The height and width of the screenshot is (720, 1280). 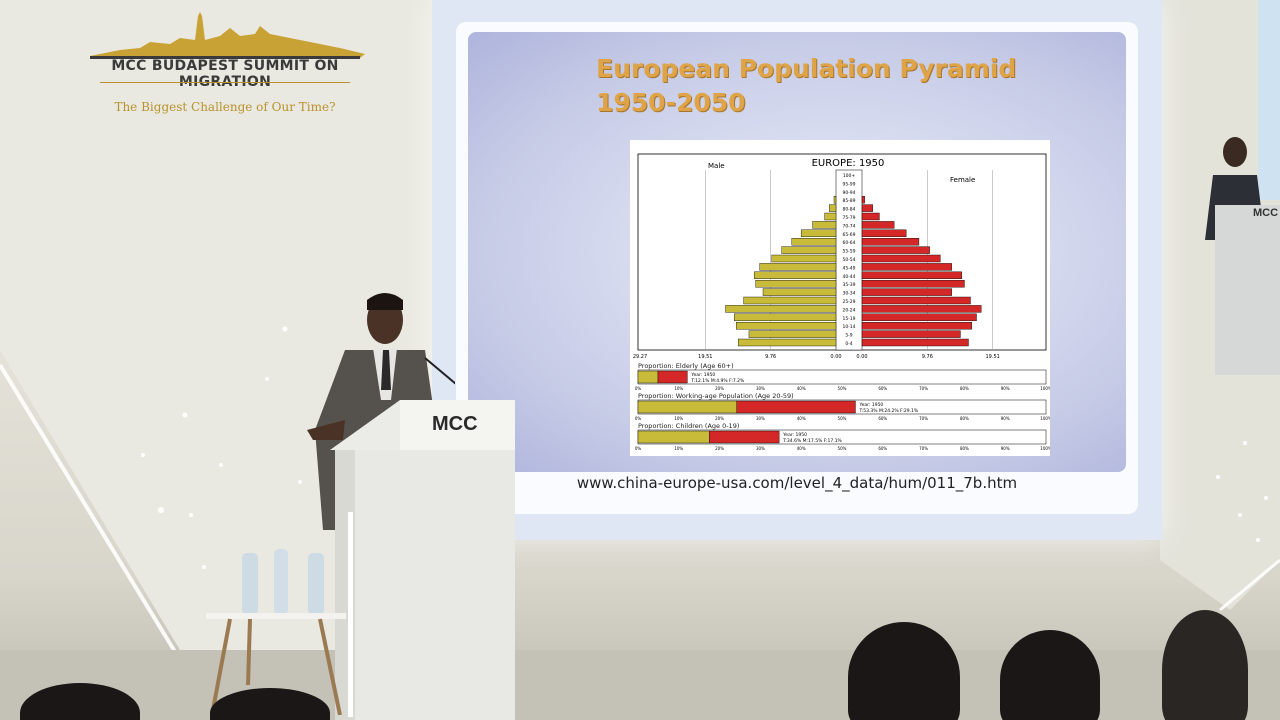 What do you see at coordinates (806, 68) in the screenshot?
I see `slide-title: European Population Pyramid` at bounding box center [806, 68].